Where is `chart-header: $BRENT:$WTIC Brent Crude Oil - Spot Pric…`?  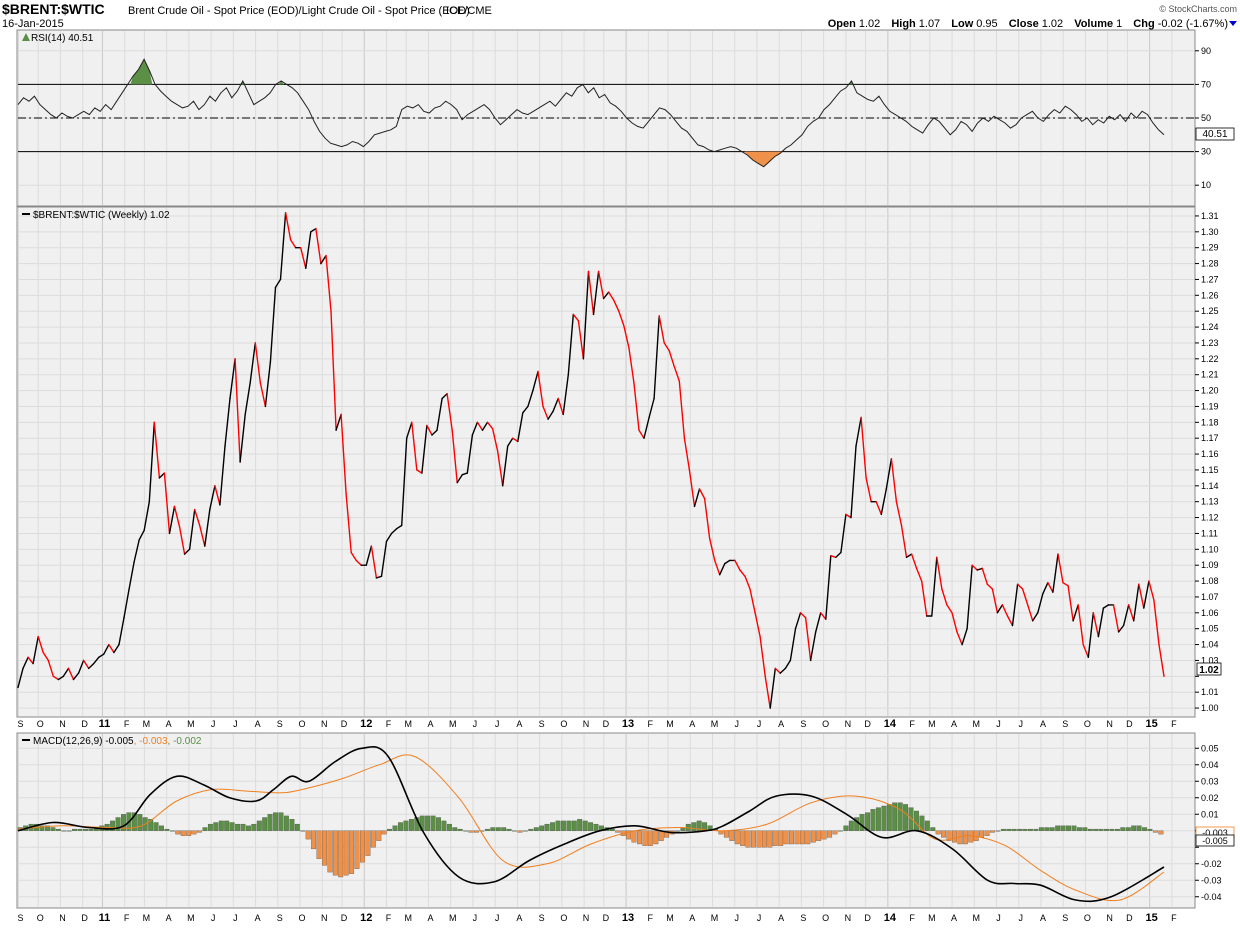
chart-header: $BRENT:$WTIC Brent Crude Oil - Spot Pric… is located at coordinates (619, 15).